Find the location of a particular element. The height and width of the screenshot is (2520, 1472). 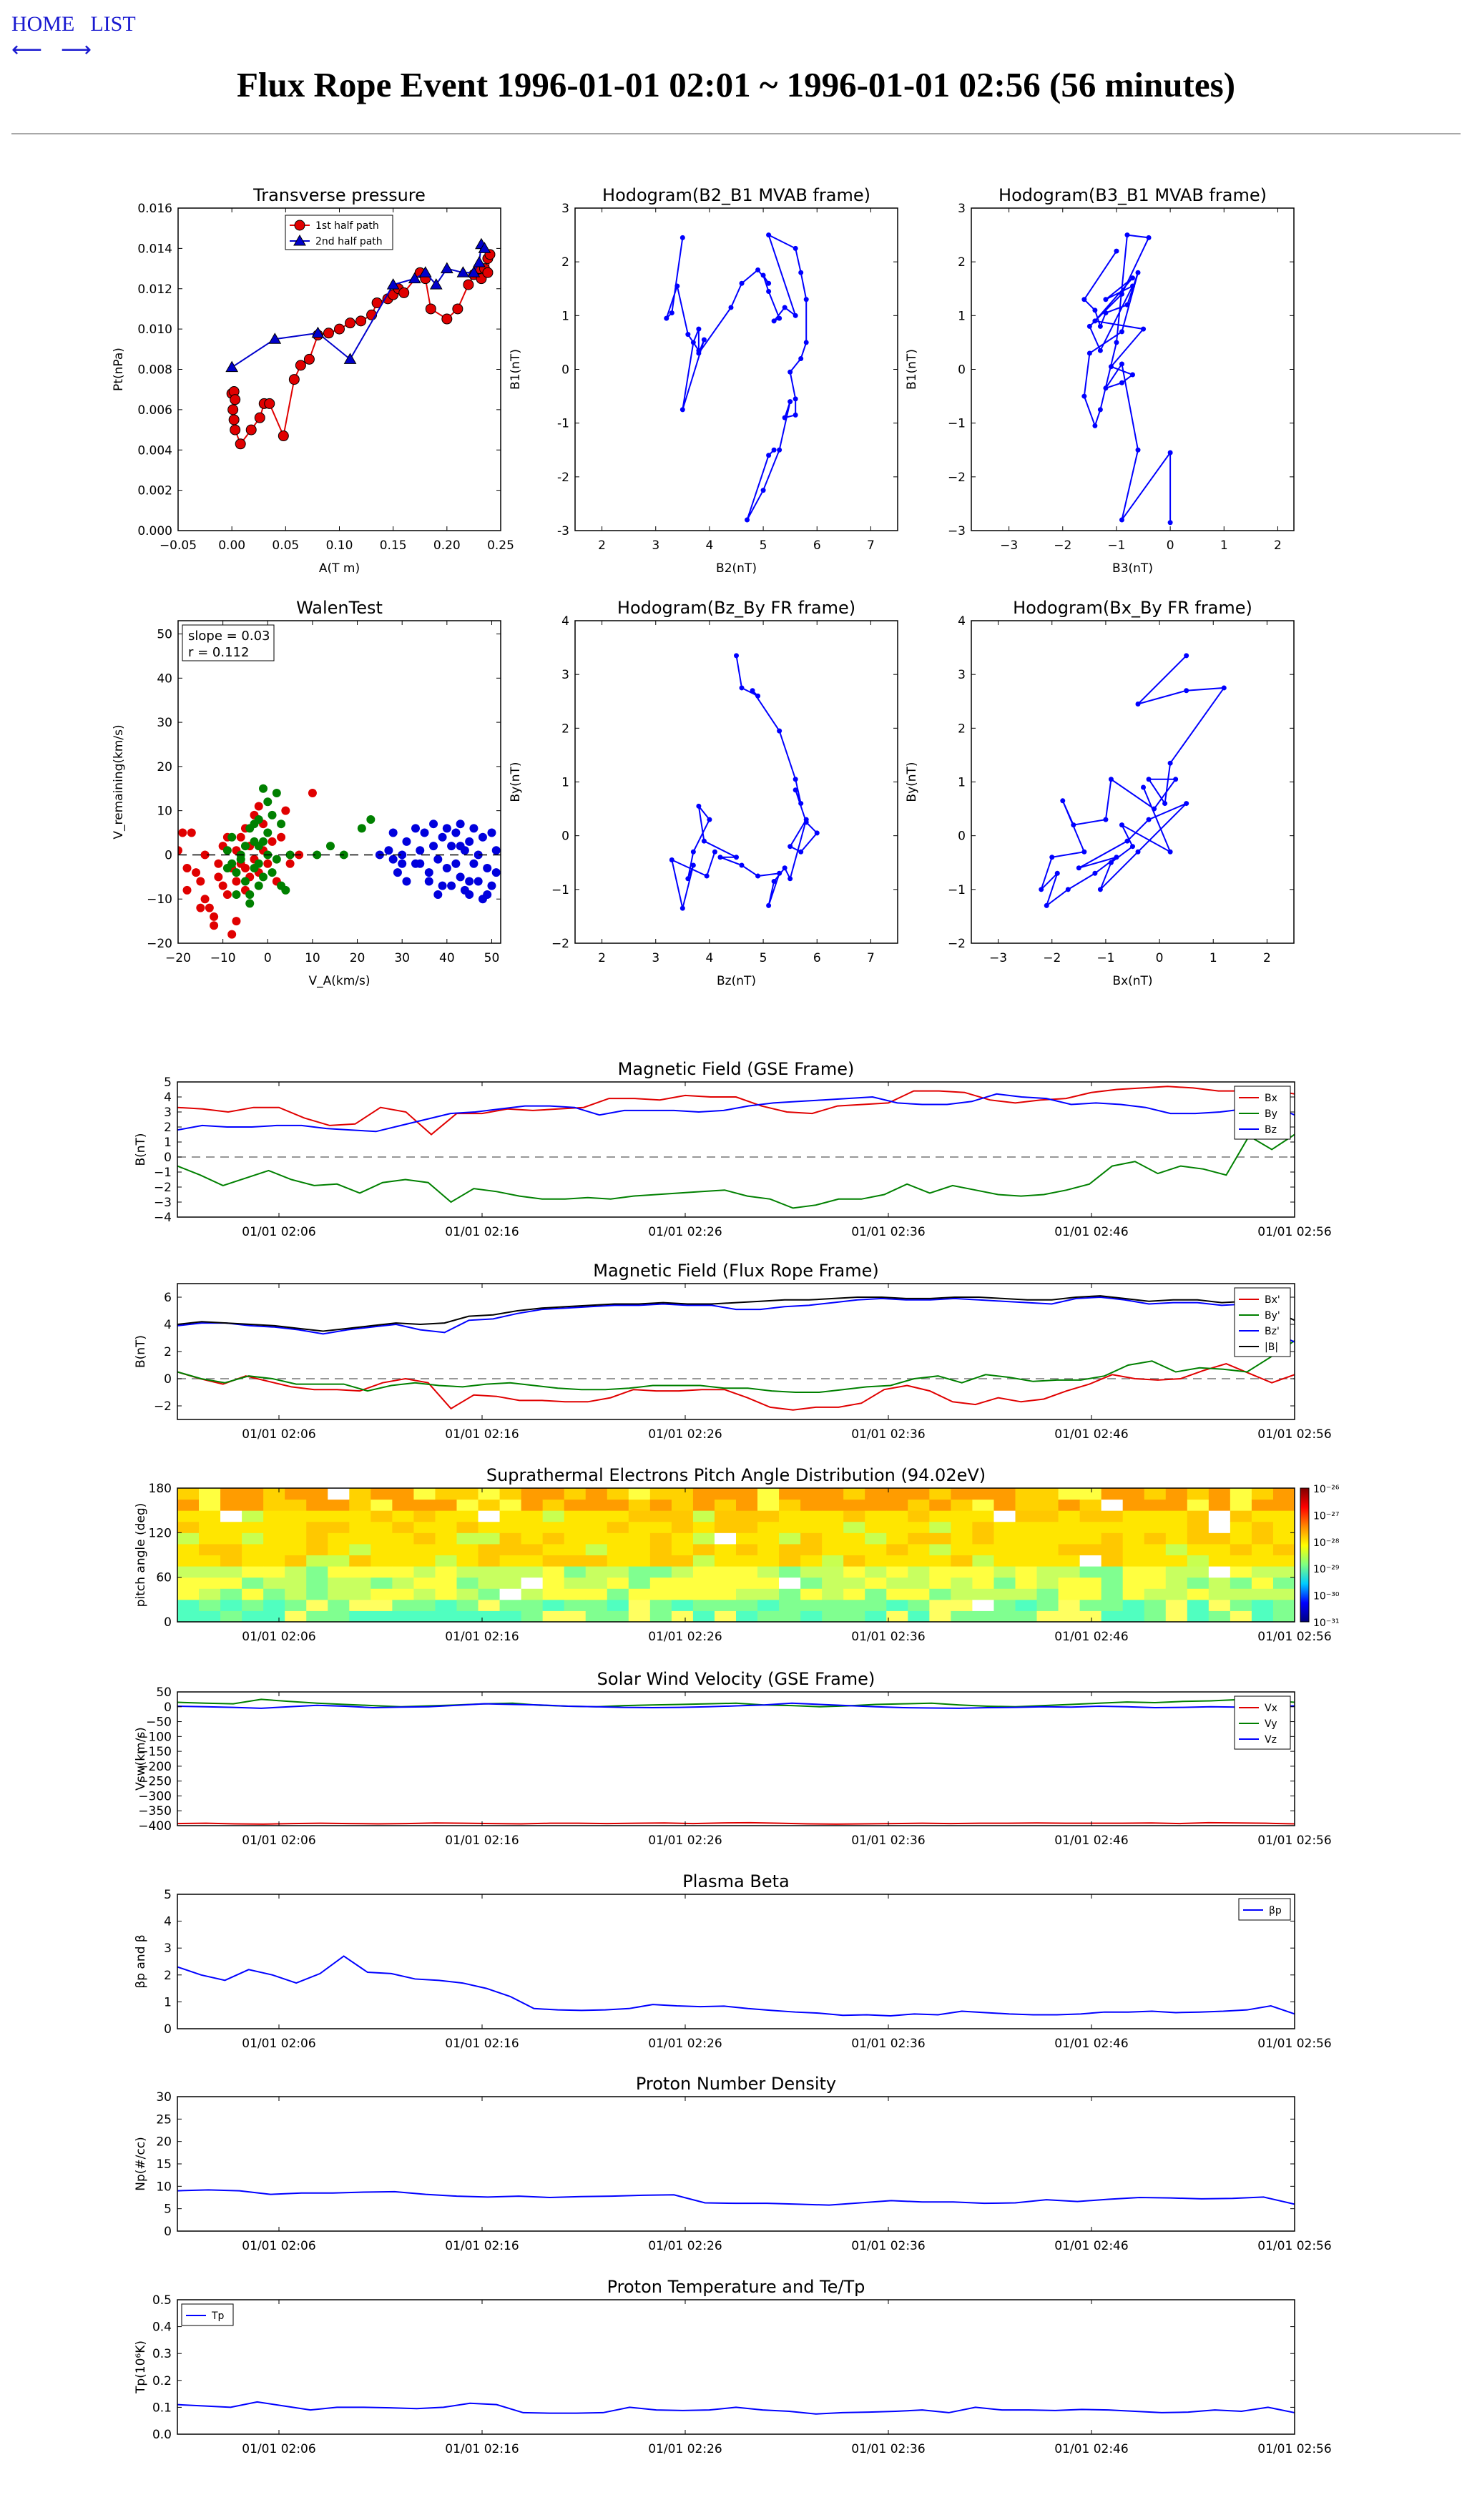

home-link: HOME is located at coordinates (43, 24).